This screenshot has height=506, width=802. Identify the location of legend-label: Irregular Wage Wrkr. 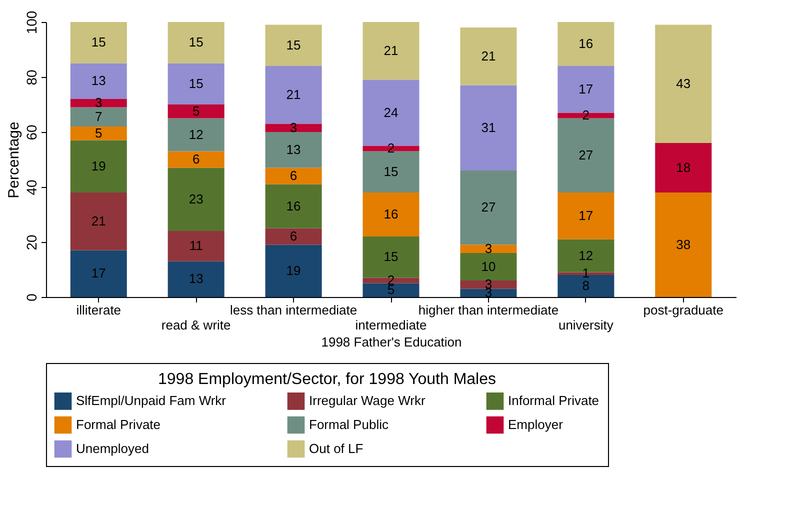
(367, 400).